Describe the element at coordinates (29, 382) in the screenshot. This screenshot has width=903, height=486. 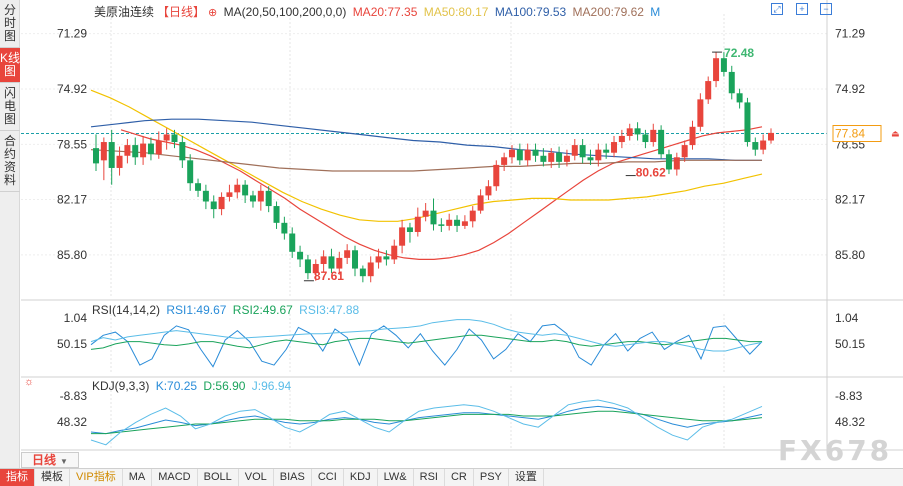
I see `sun-icon: ☼` at that location.